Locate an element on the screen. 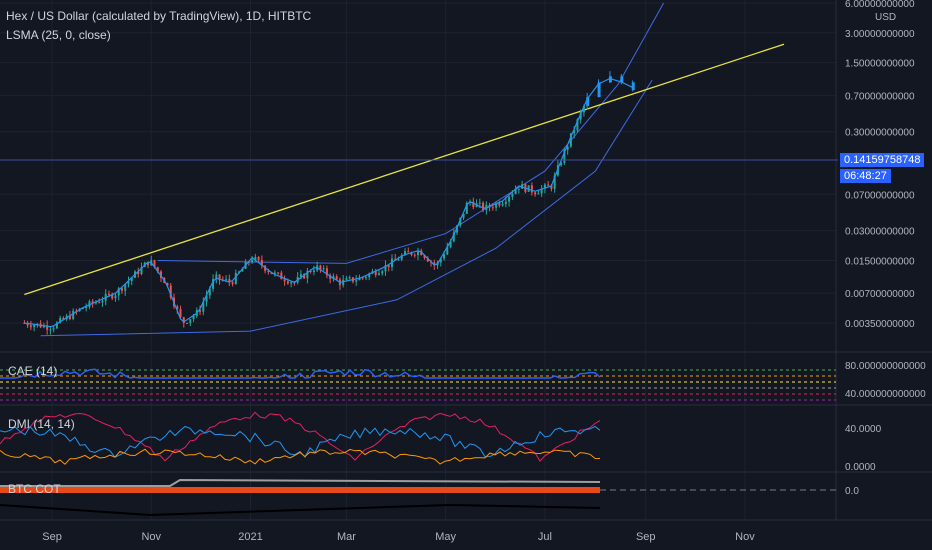  adx-line is located at coordinates (300, 456).